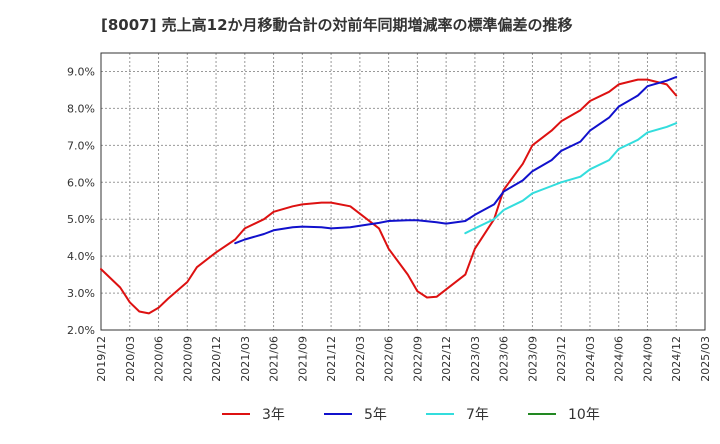 The width and height of the screenshot is (720, 444). Describe the element at coordinates (475, 359) in the screenshot. I see `x-tick-label: 2023/03` at that location.